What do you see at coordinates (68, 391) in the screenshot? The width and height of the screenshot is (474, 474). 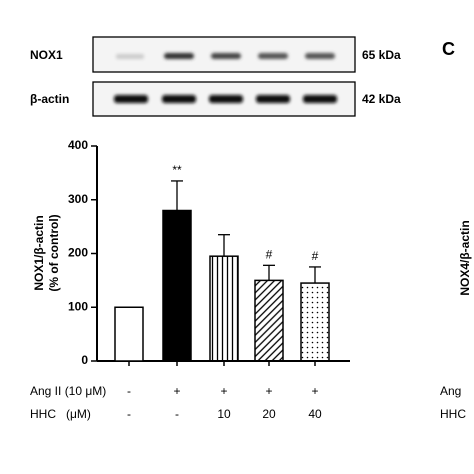 I see `row-label: Ang II (10 μM)` at bounding box center [68, 391].